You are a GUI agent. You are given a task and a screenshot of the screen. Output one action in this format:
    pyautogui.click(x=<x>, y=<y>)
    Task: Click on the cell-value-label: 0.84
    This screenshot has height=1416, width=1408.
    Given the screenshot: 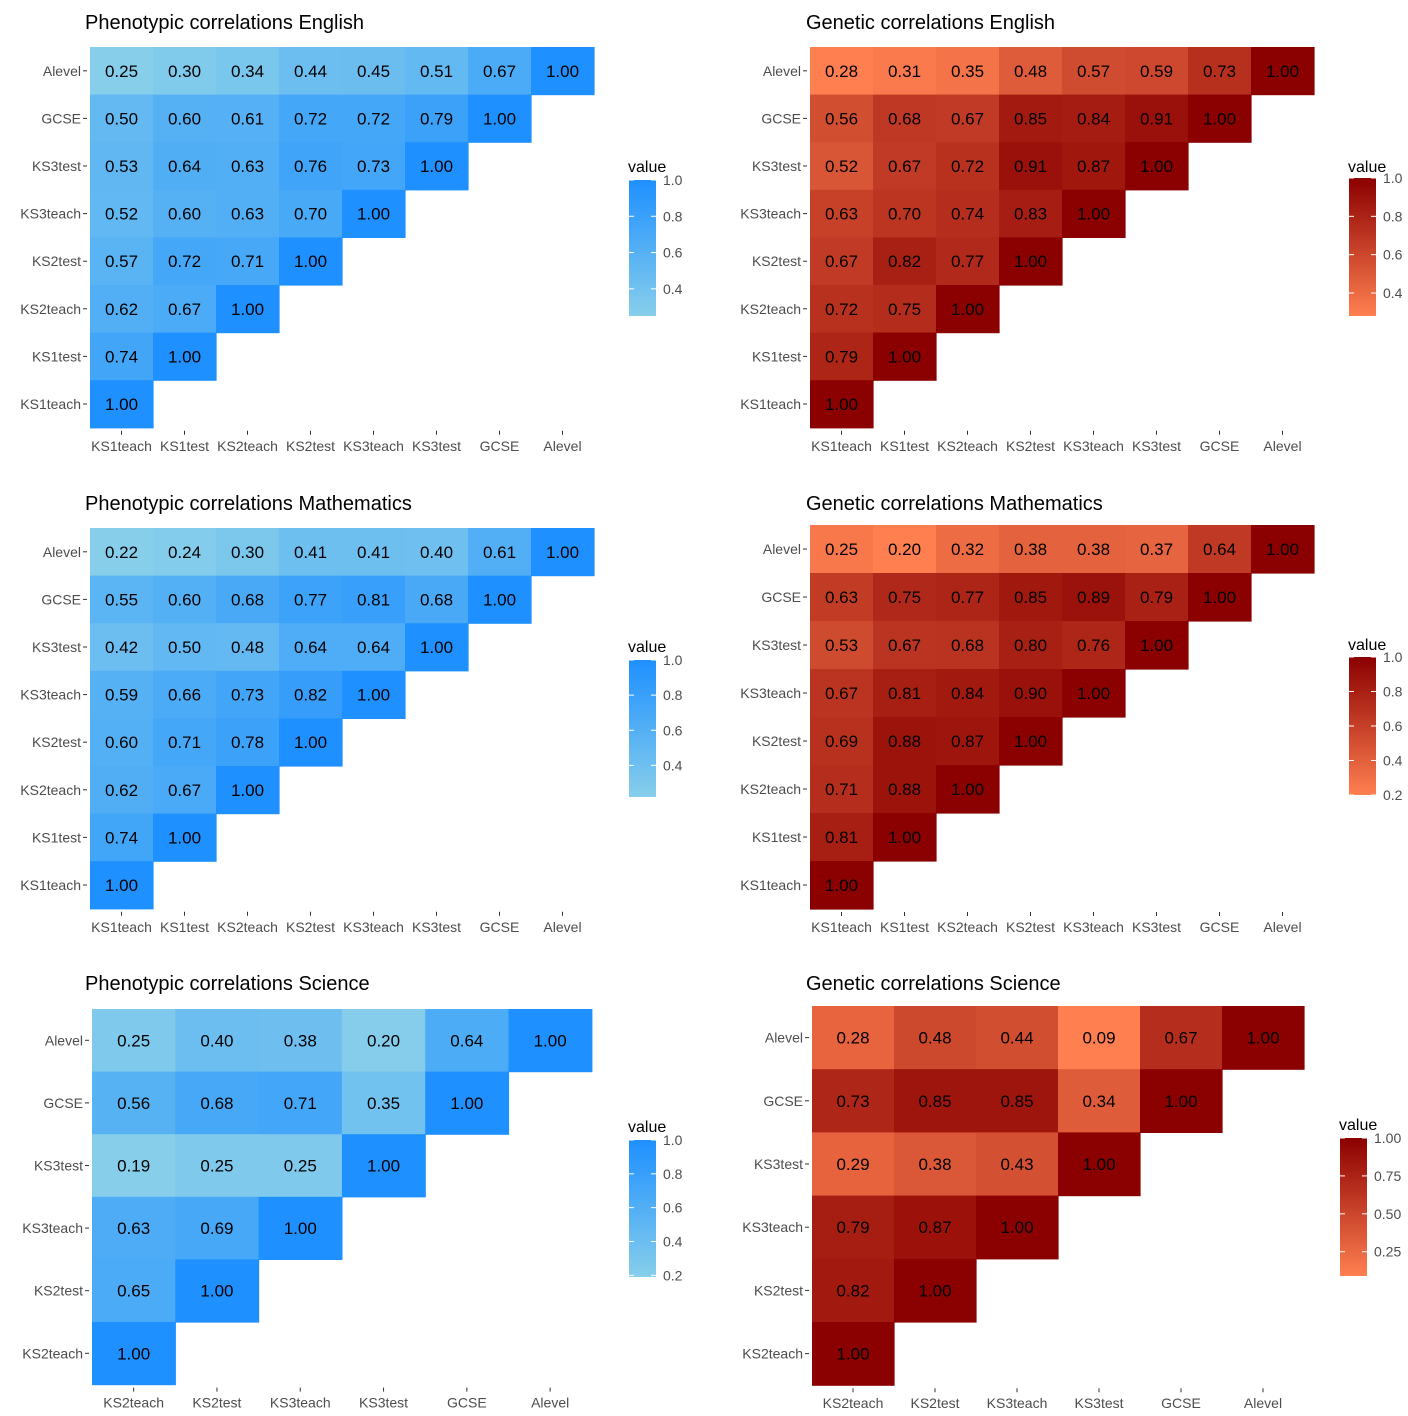 What is the action you would take?
    pyautogui.click(x=1093, y=118)
    